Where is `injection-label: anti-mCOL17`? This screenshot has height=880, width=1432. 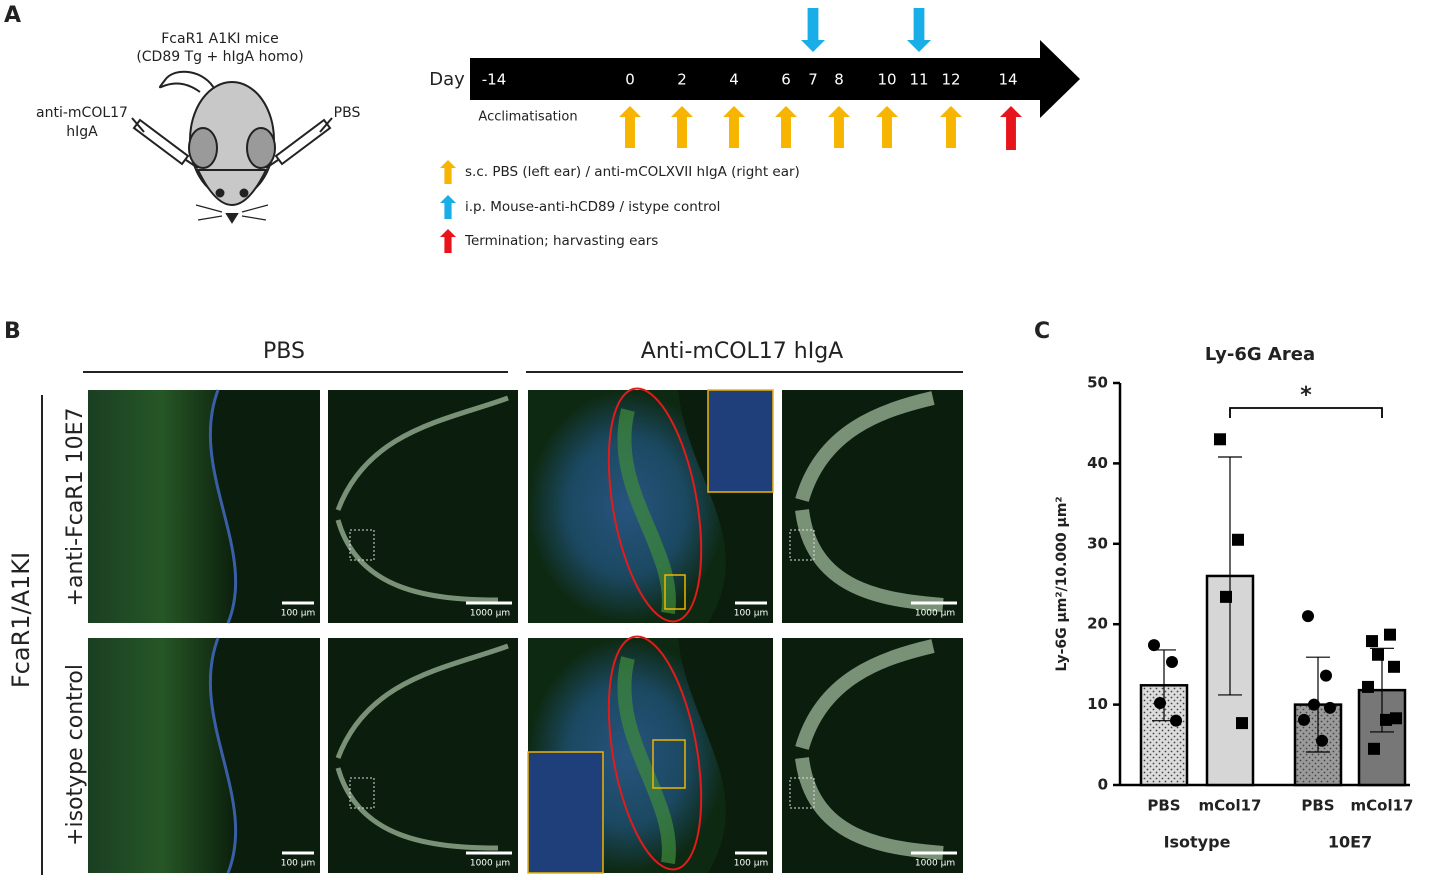
injection-label: anti-mCOL17 is located at coordinates (82, 113).